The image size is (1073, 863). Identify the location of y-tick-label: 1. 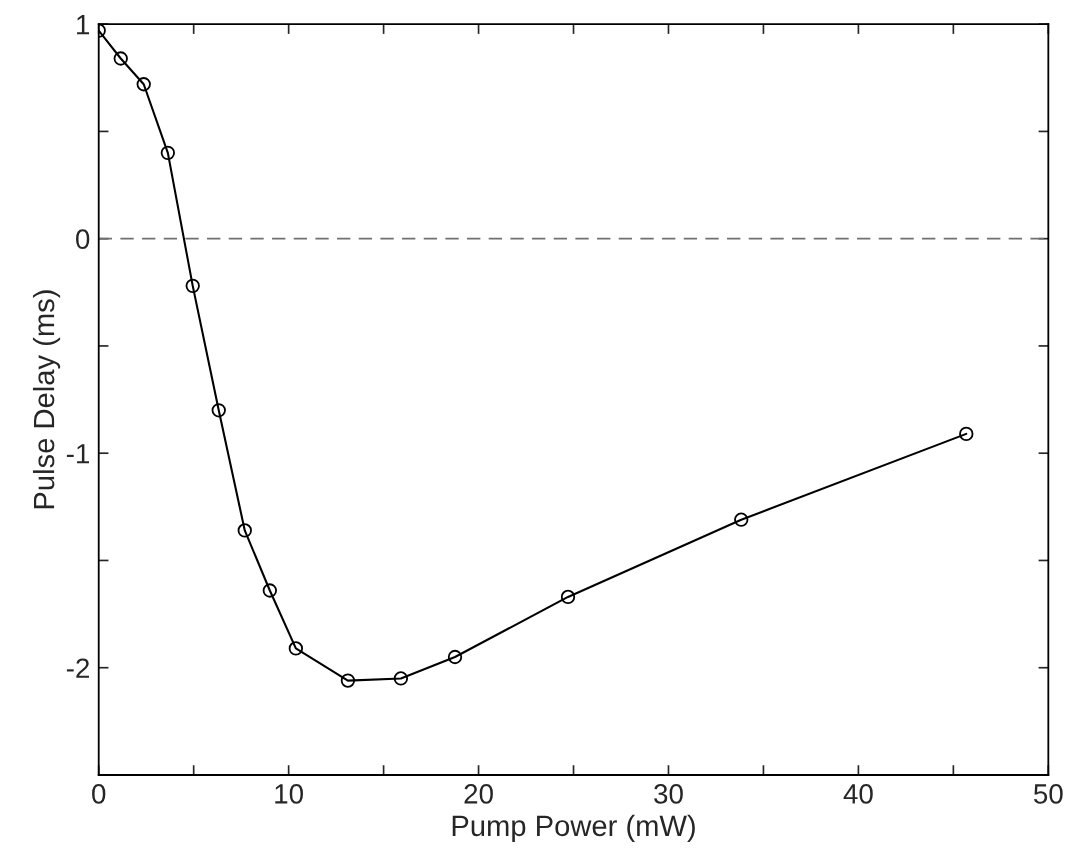
(83, 25).